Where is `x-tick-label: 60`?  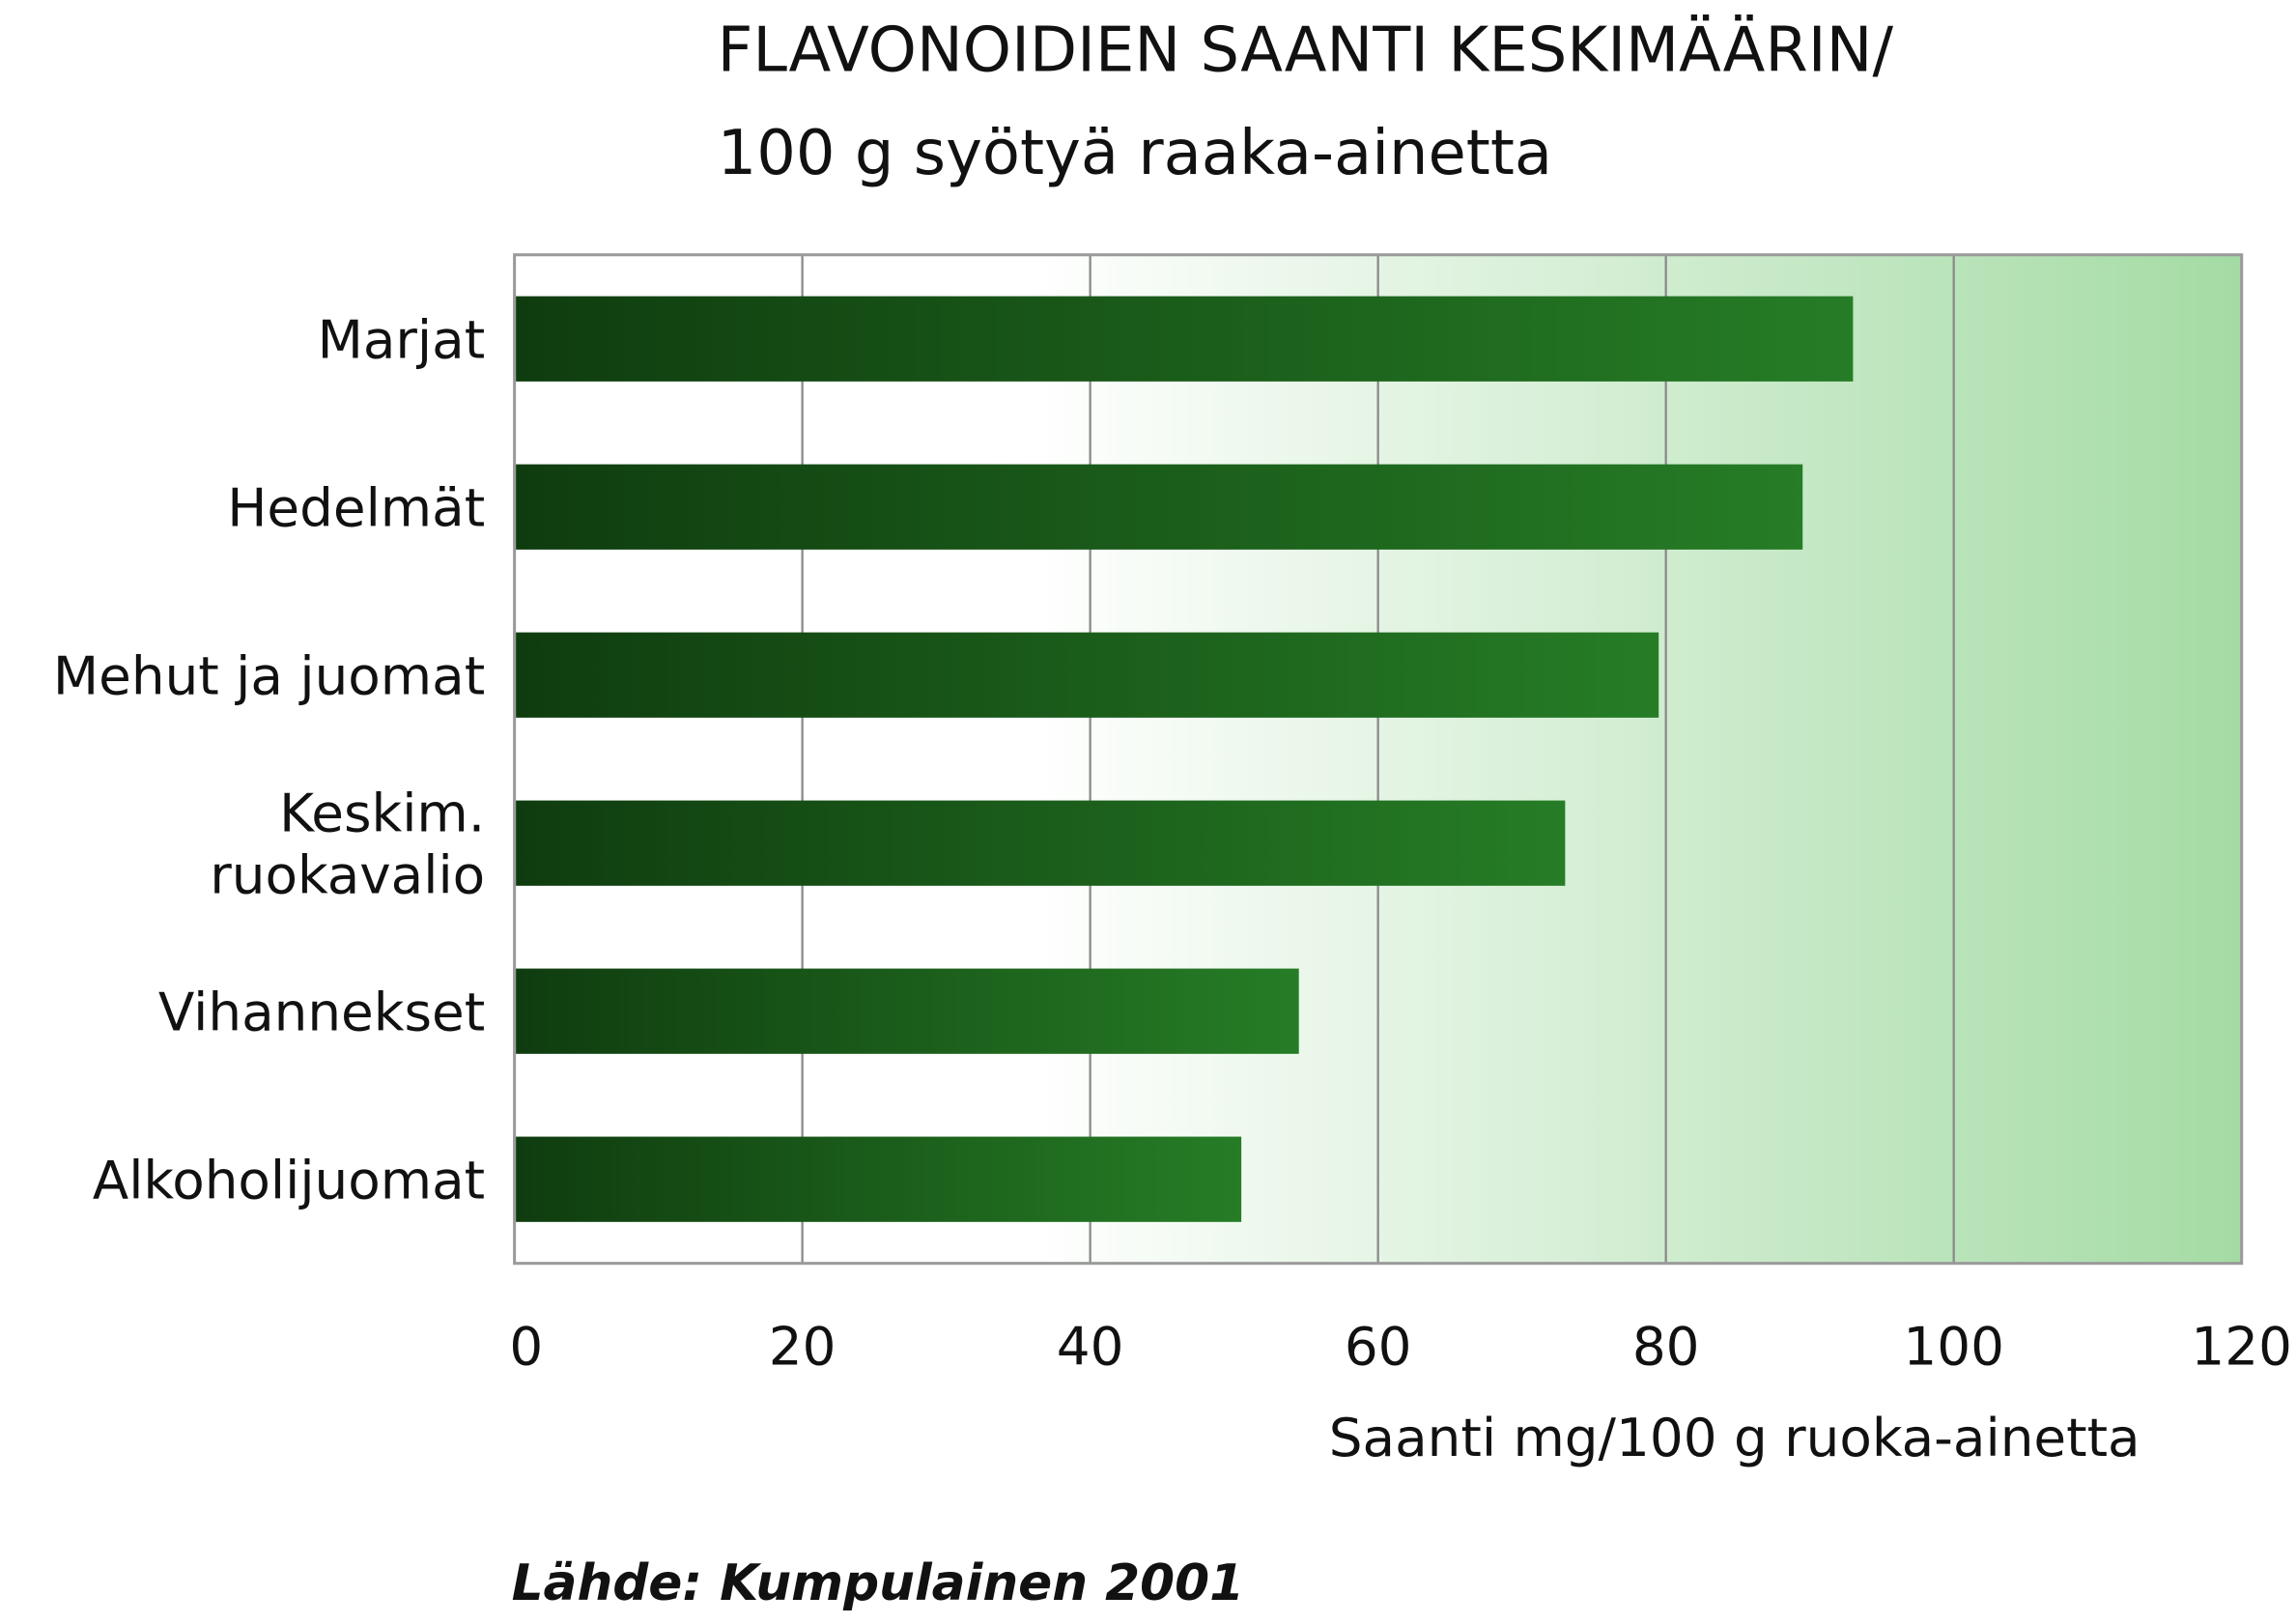 x-tick-label: 60 is located at coordinates (1378, 1347).